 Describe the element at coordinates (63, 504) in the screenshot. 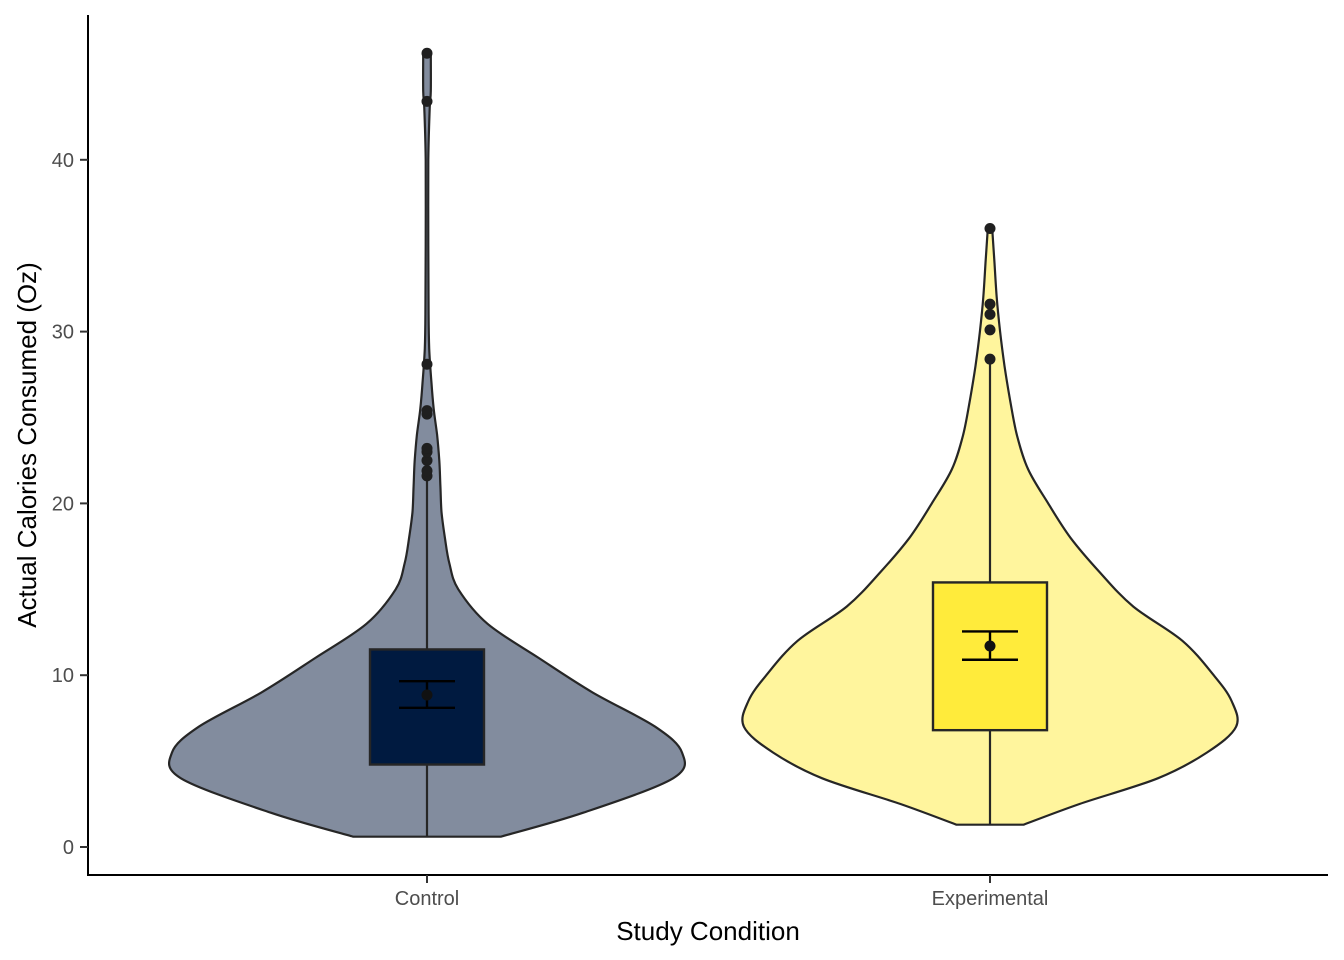

I see `y-tick-label: 20` at that location.